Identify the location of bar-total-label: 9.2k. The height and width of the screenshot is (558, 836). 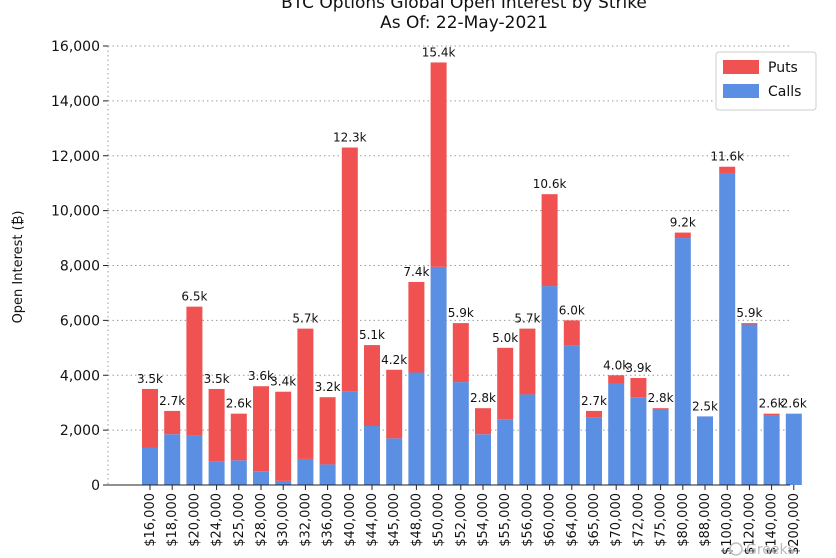
(683, 223).